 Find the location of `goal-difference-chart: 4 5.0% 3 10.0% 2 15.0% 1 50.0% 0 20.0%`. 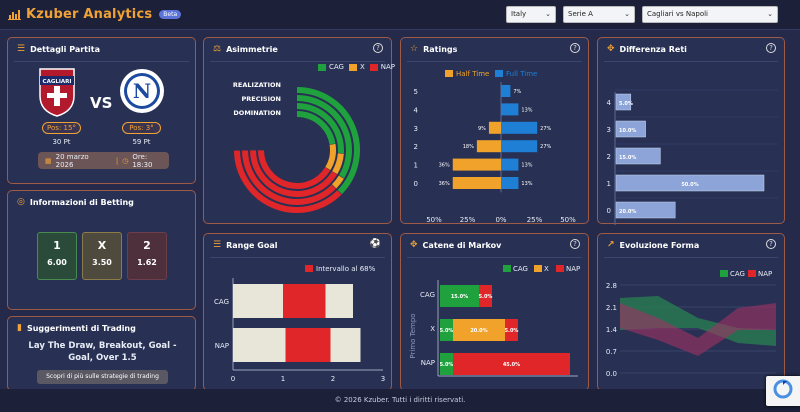

goal-difference-chart: 4 5.0% 3 10.0% 2 15.0% 1 50.0% 0 20.0% is located at coordinates (692, 157).